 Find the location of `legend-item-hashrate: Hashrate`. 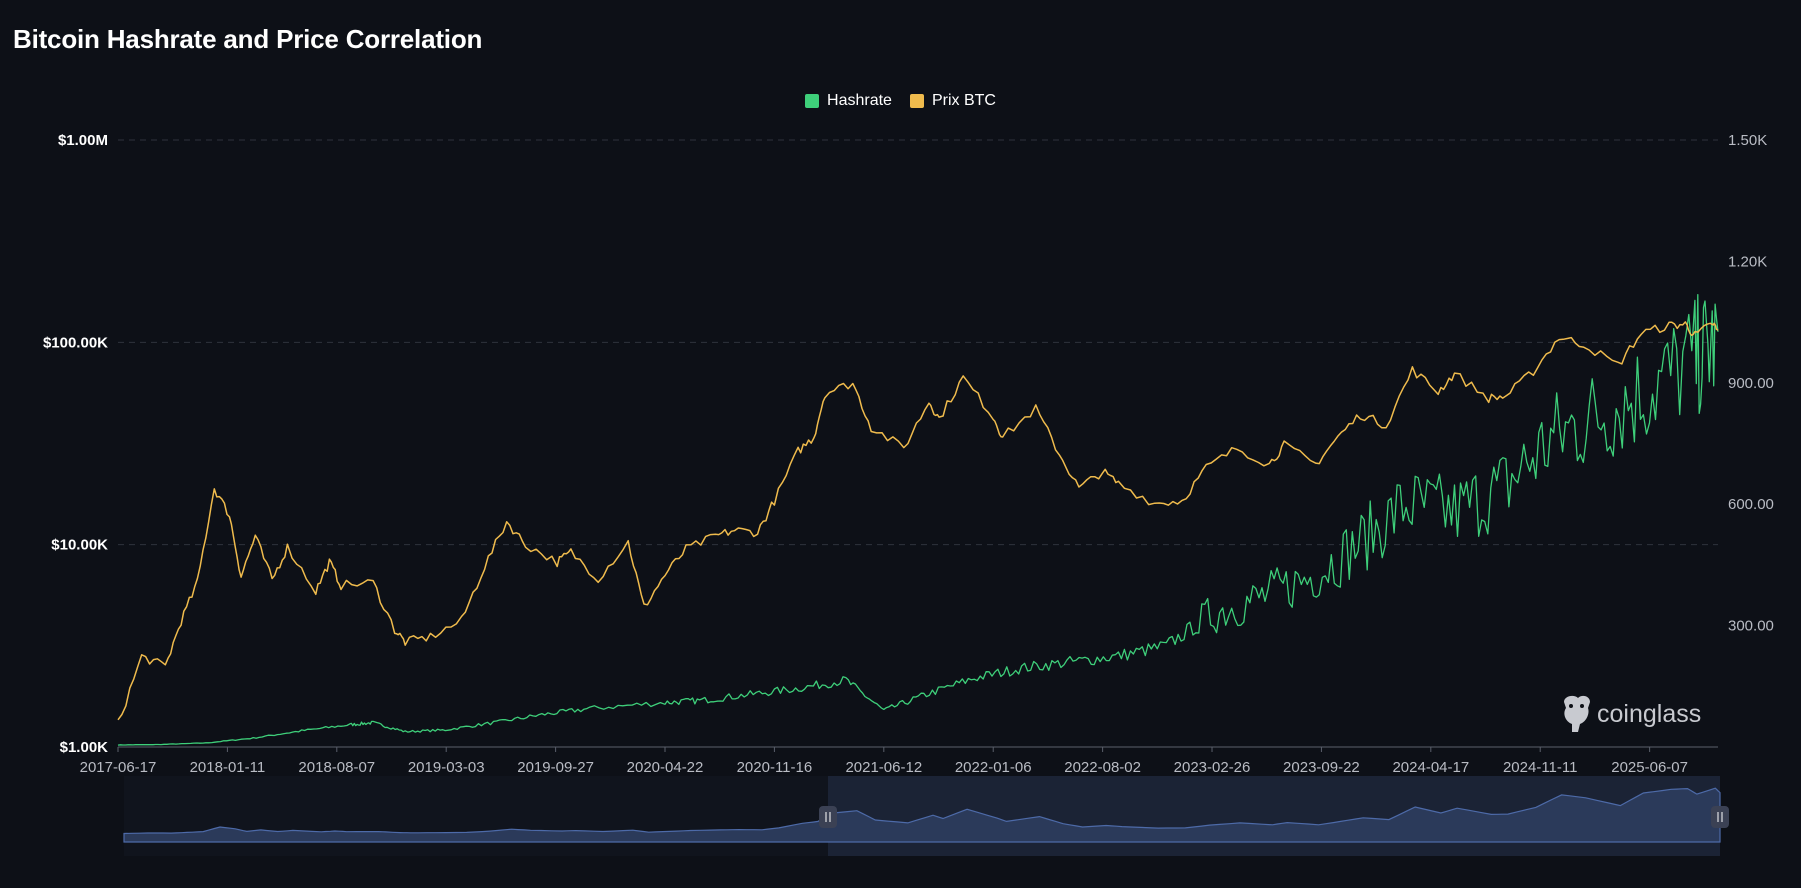

legend-item-hashrate: Hashrate is located at coordinates (848, 101).